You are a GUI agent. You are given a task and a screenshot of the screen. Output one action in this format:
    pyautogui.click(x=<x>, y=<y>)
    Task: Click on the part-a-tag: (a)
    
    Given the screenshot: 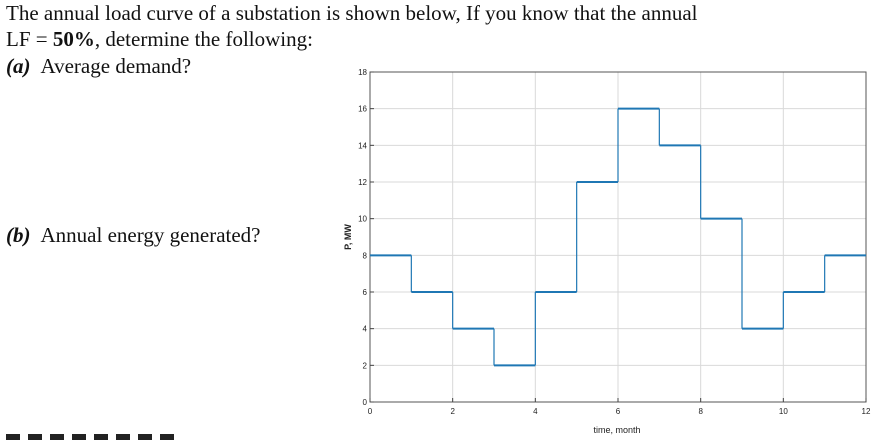 What is the action you would take?
    pyautogui.click(x=18, y=66)
    